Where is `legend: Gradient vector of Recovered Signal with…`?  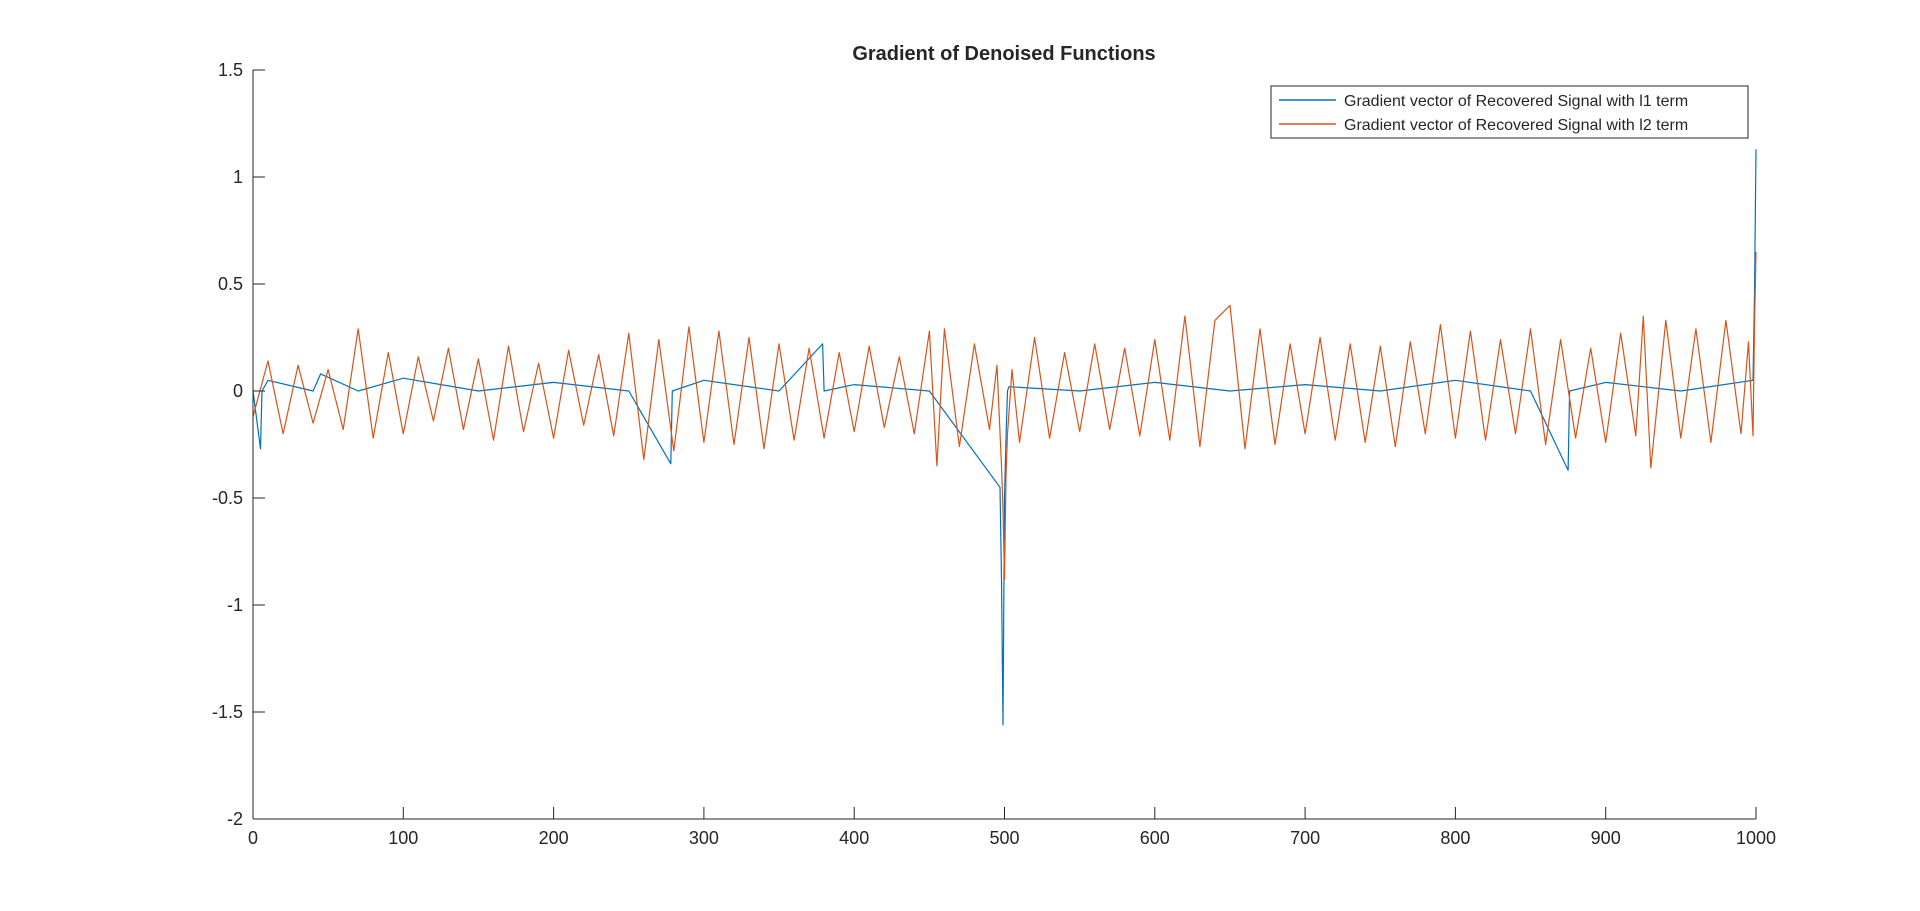
legend: Gradient vector of Recovered Signal with… is located at coordinates (1509, 112).